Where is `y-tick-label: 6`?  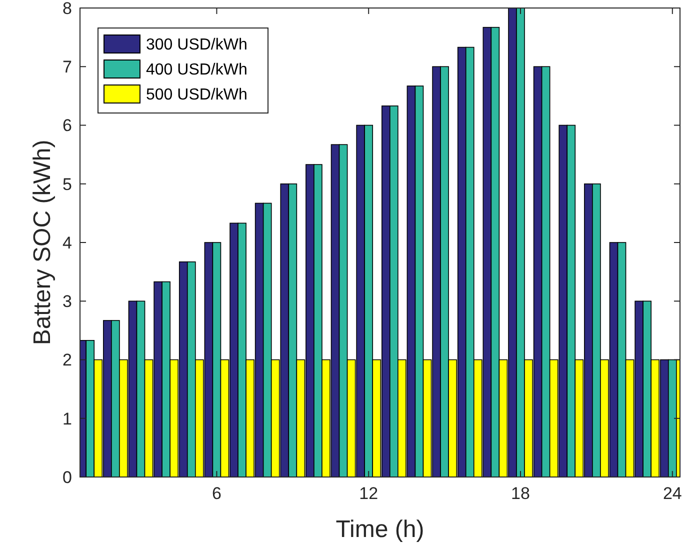
y-tick-label: 6 is located at coordinates (67, 126).